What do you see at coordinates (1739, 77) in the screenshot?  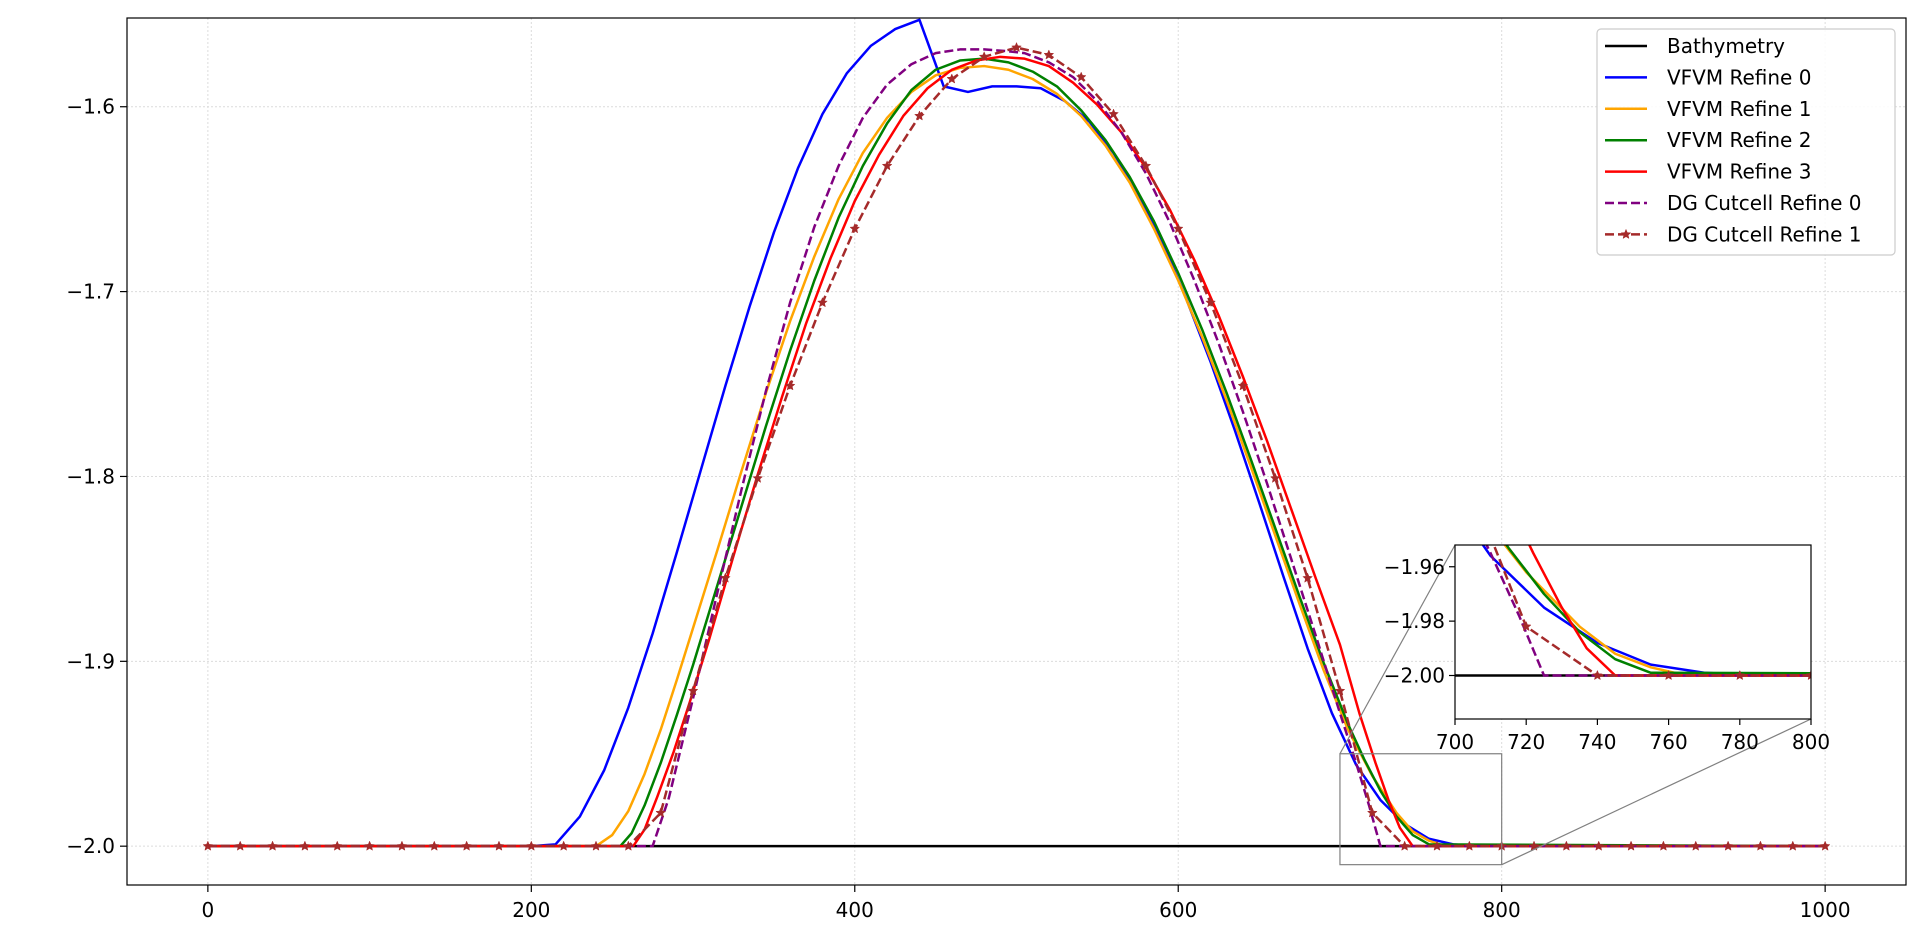 I see `legend-label: VFVM Refine 0` at bounding box center [1739, 77].